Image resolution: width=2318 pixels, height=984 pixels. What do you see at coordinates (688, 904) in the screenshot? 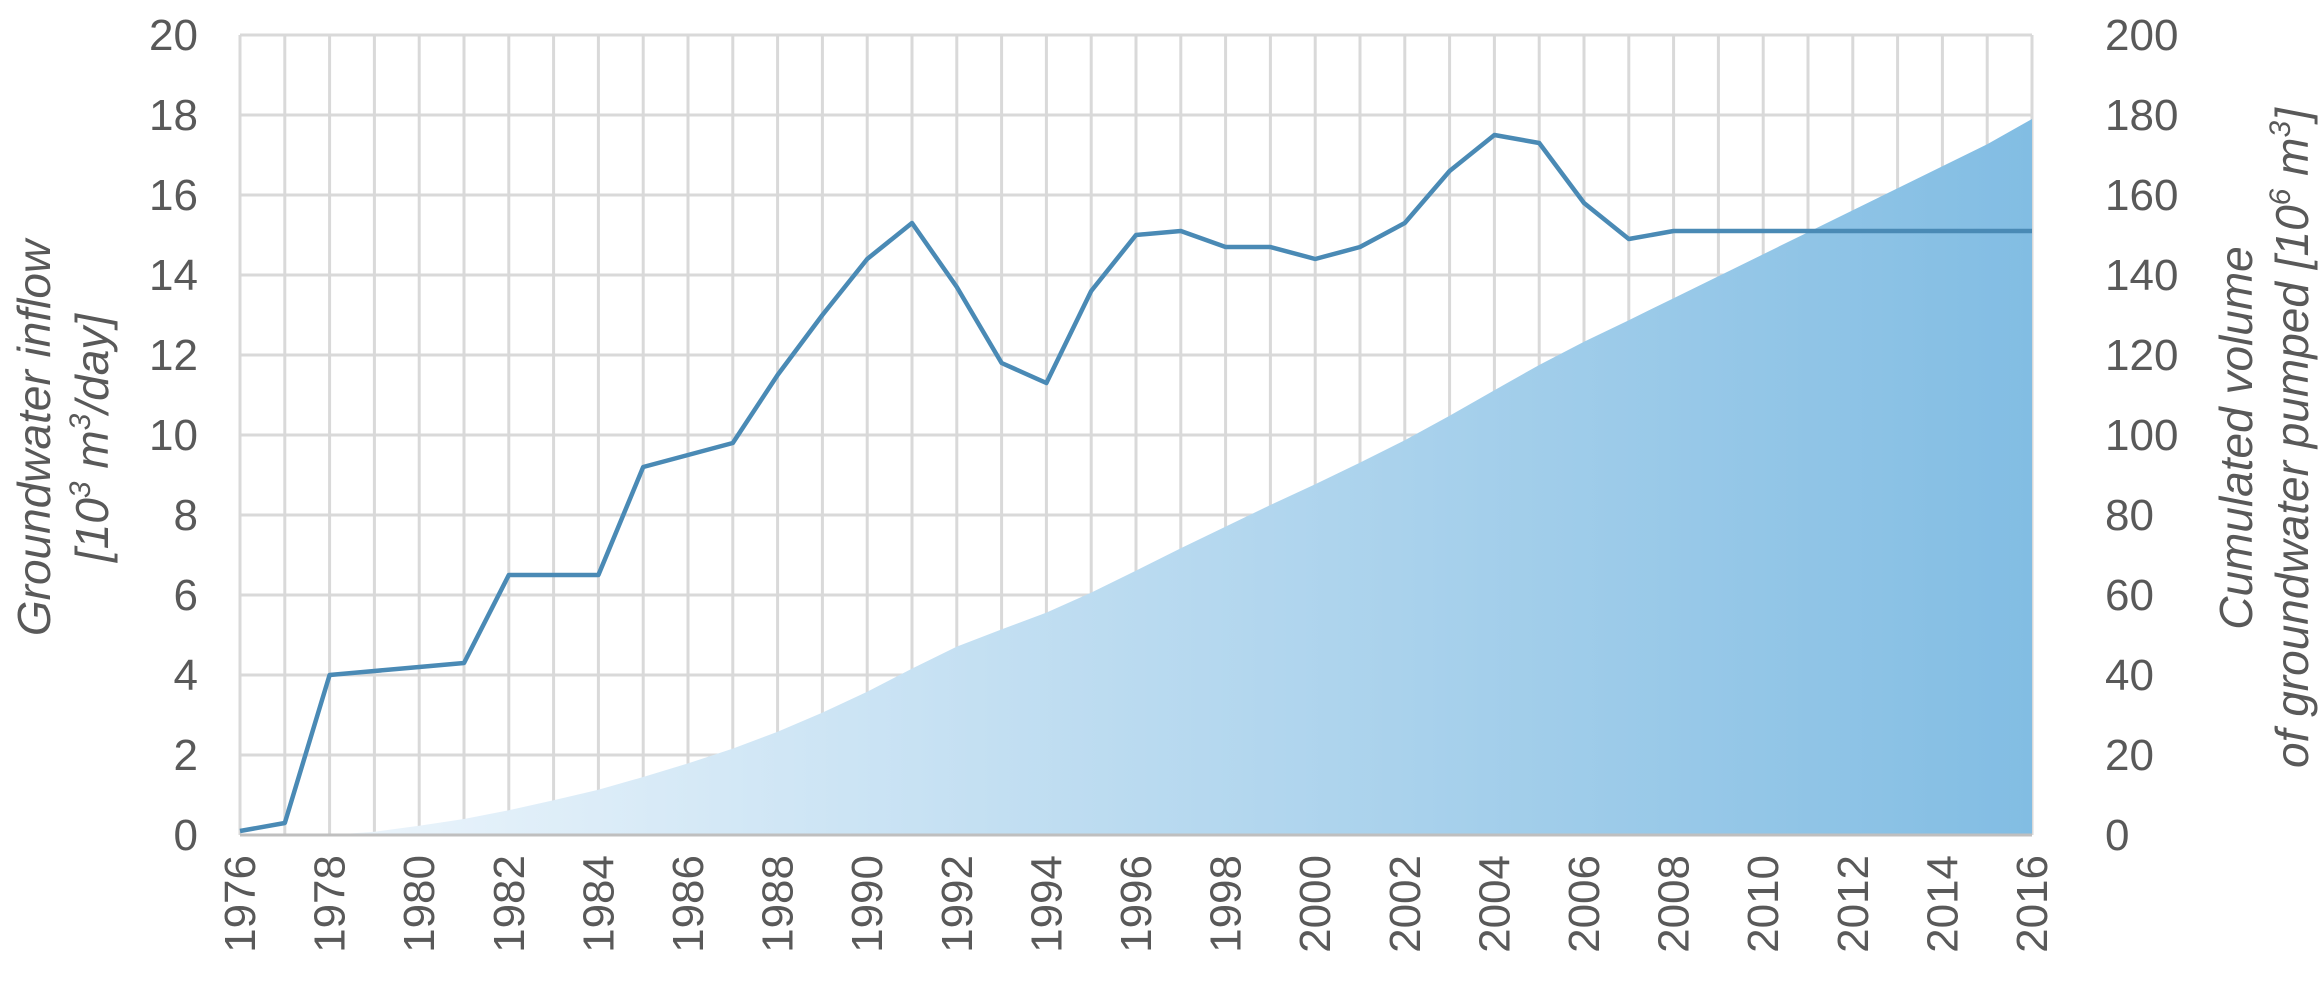
I see `x-tick-label: 1986` at bounding box center [688, 904].